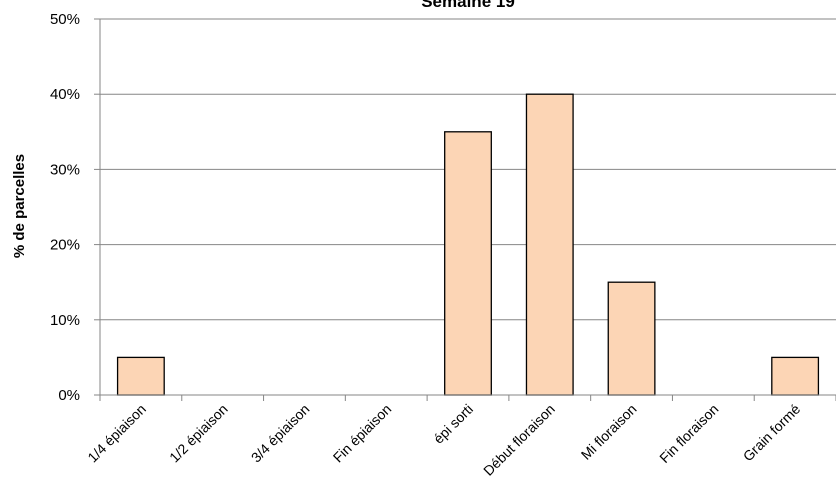 The width and height of the screenshot is (836, 501). What do you see at coordinates (65, 169) in the screenshot?
I see `y-tick-label: 30%` at bounding box center [65, 169].